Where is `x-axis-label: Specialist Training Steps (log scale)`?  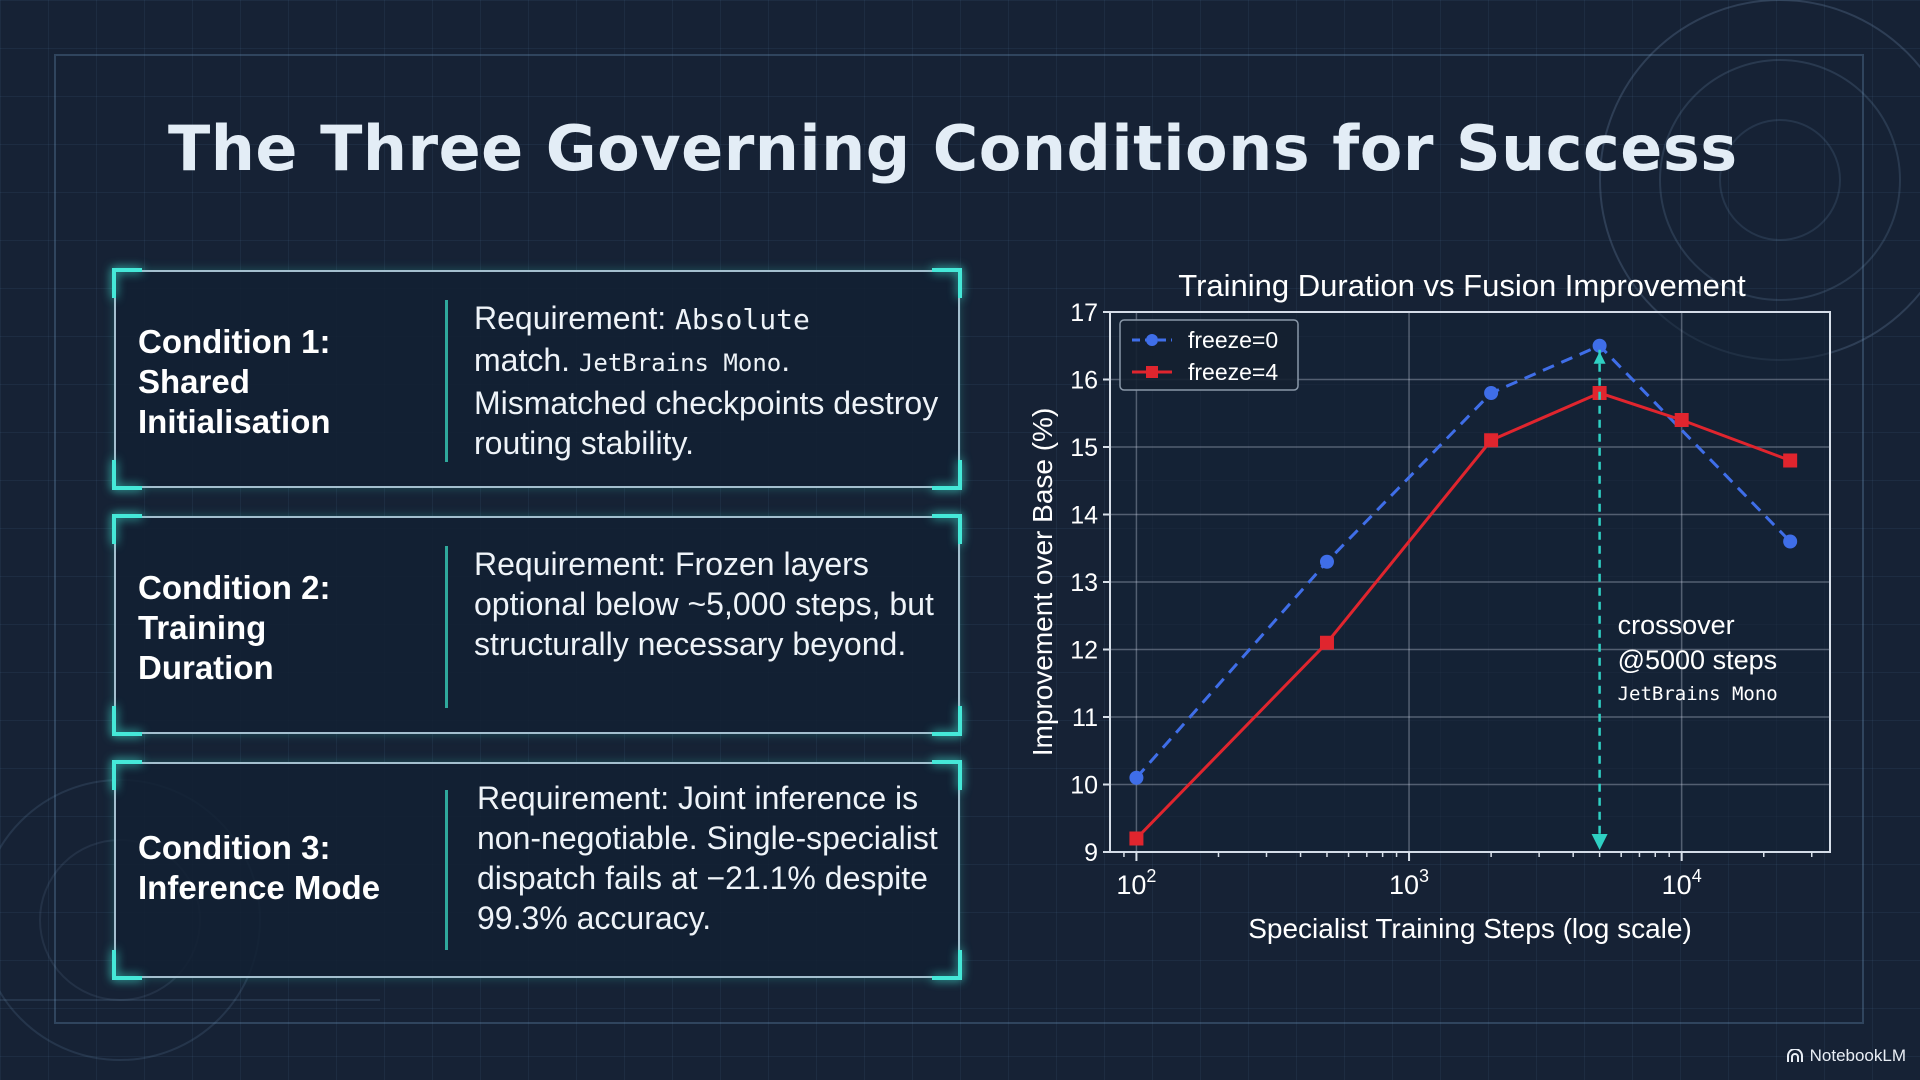 x-axis-label: Specialist Training Steps (log scale) is located at coordinates (1470, 928).